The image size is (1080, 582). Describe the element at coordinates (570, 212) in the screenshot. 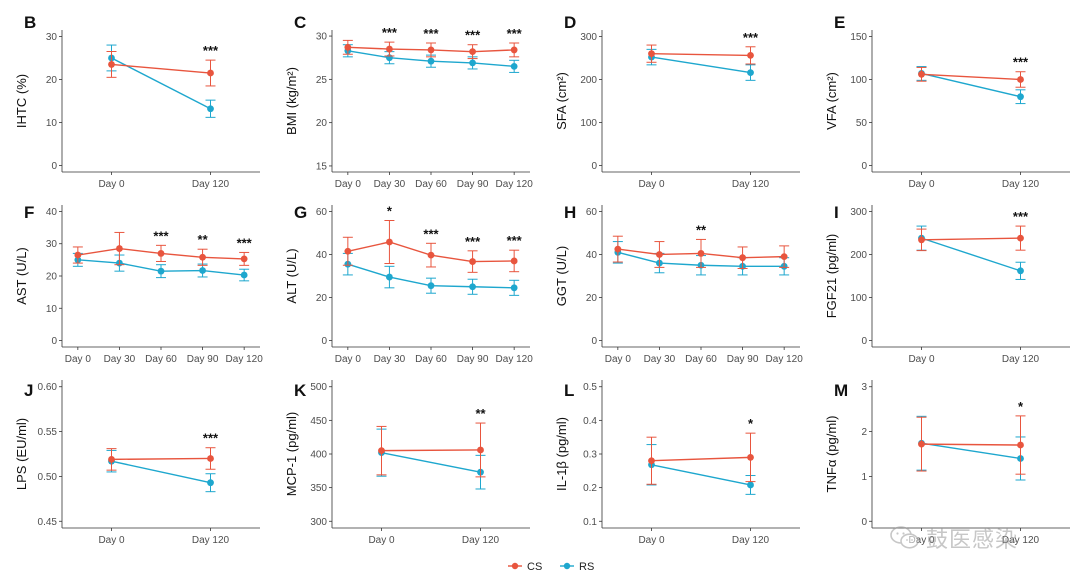

I see `panel-label-H: H` at that location.